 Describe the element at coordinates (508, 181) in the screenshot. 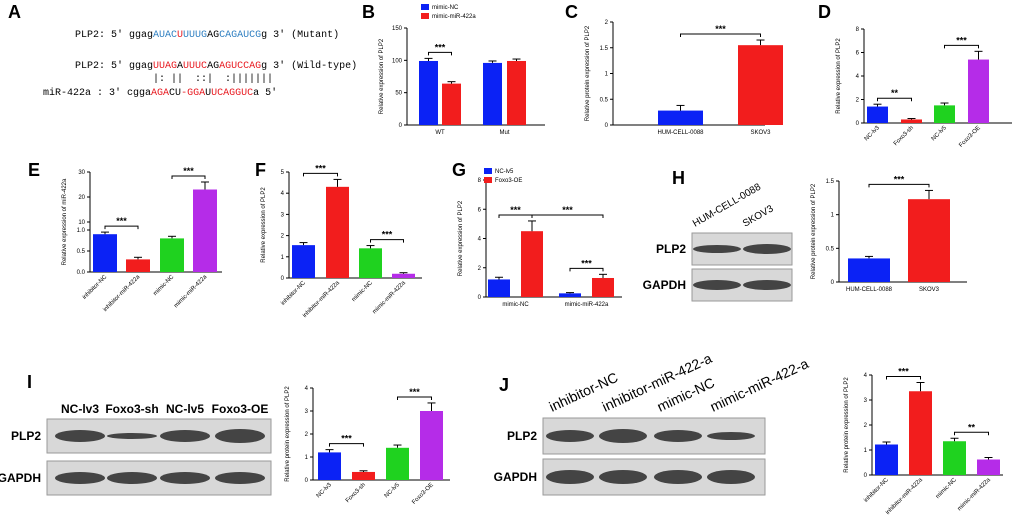

I see `legend-label: Foxo3-OE` at that location.